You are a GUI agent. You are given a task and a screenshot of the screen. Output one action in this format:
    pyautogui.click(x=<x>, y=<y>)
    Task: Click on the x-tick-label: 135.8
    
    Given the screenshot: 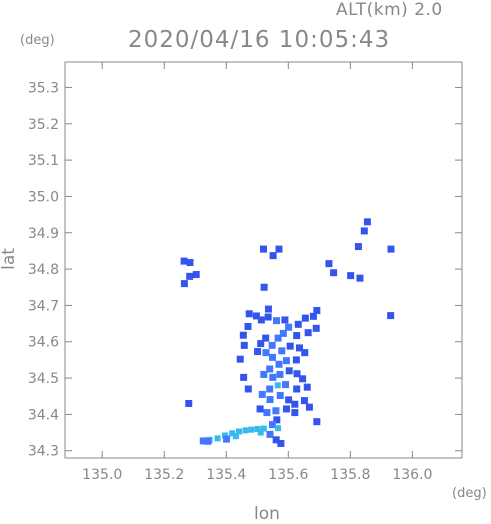 What is the action you would take?
    pyautogui.click(x=350, y=475)
    